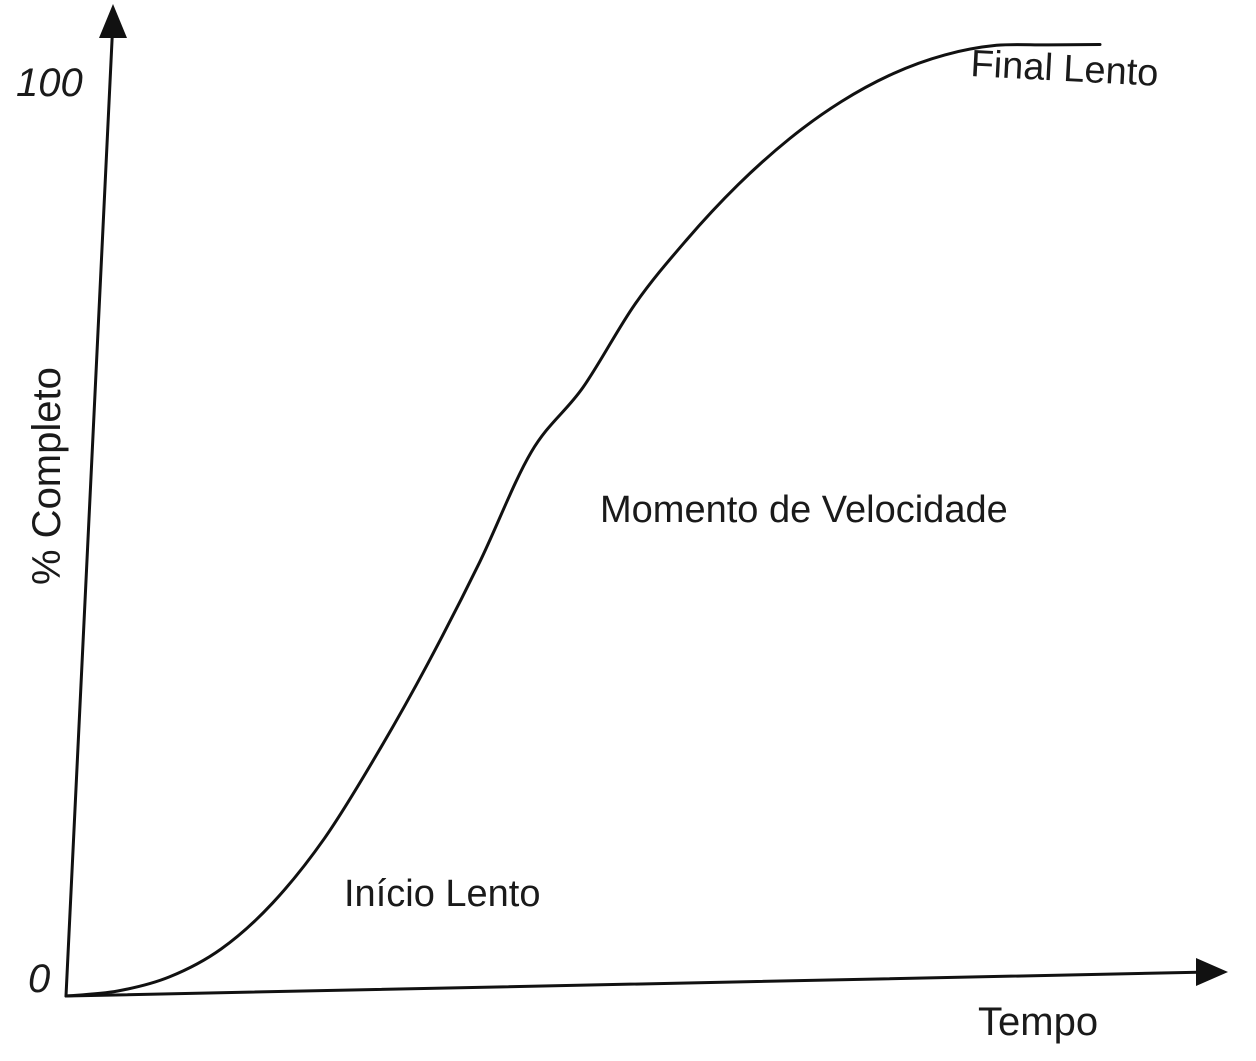 This screenshot has width=1256, height=1061. What do you see at coordinates (49, 83) in the screenshot?
I see `y-tick-label-100: 100` at bounding box center [49, 83].